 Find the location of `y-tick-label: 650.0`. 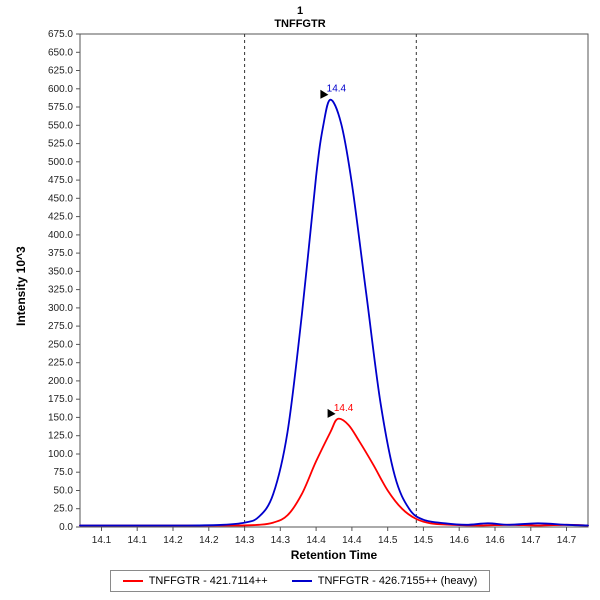

y-tick-label: 650.0 is located at coordinates (60, 52).